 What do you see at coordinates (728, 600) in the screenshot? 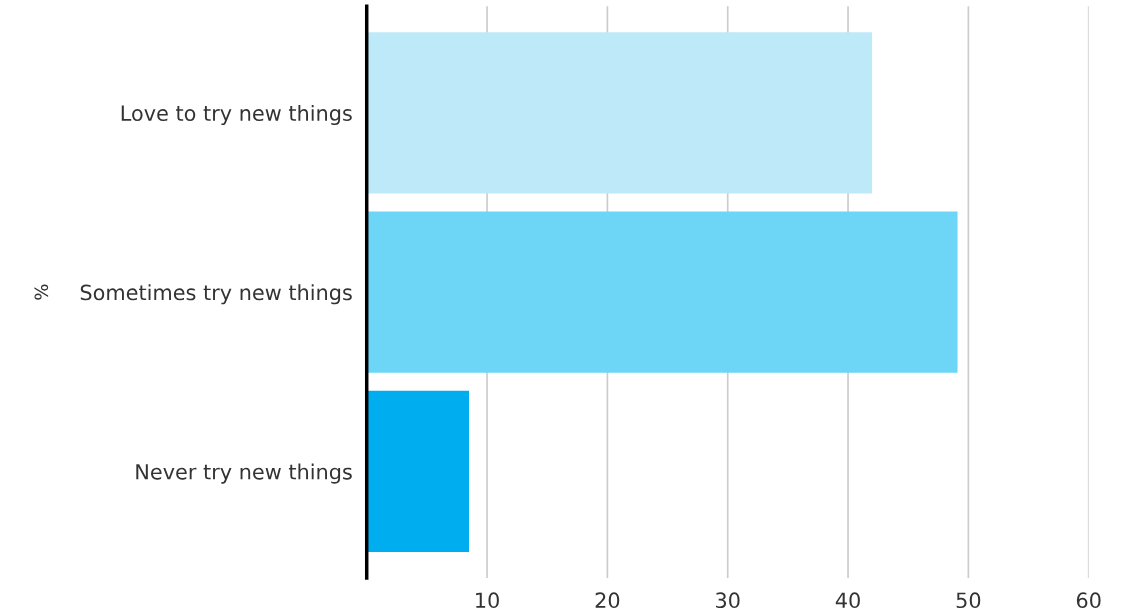
I see `x-tick-label: 30` at bounding box center [728, 600].